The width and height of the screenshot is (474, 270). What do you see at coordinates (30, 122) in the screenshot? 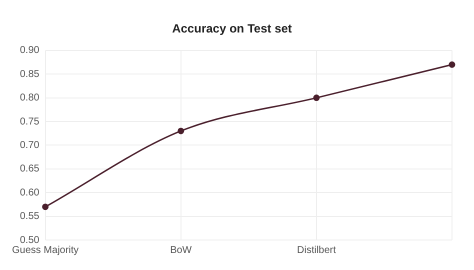
I see `y-tick-label: 0.75` at bounding box center [30, 122].